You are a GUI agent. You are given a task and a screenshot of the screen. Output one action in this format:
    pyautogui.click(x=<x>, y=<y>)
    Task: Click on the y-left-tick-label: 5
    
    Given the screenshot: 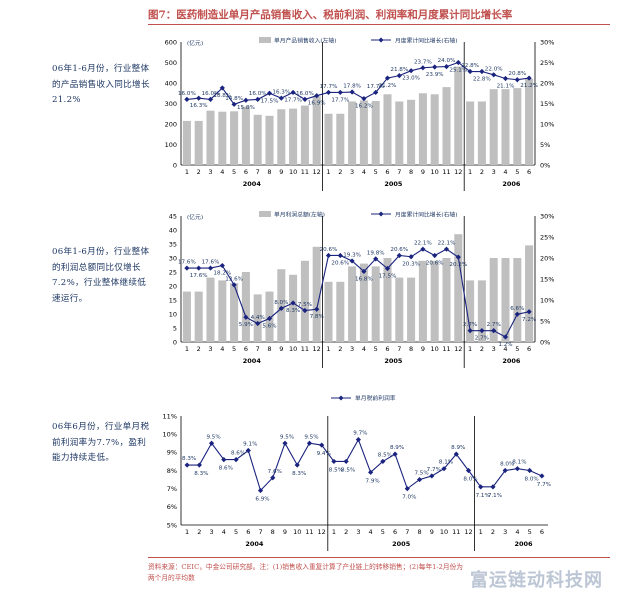 What is the action you would take?
    pyautogui.click(x=175, y=328)
    